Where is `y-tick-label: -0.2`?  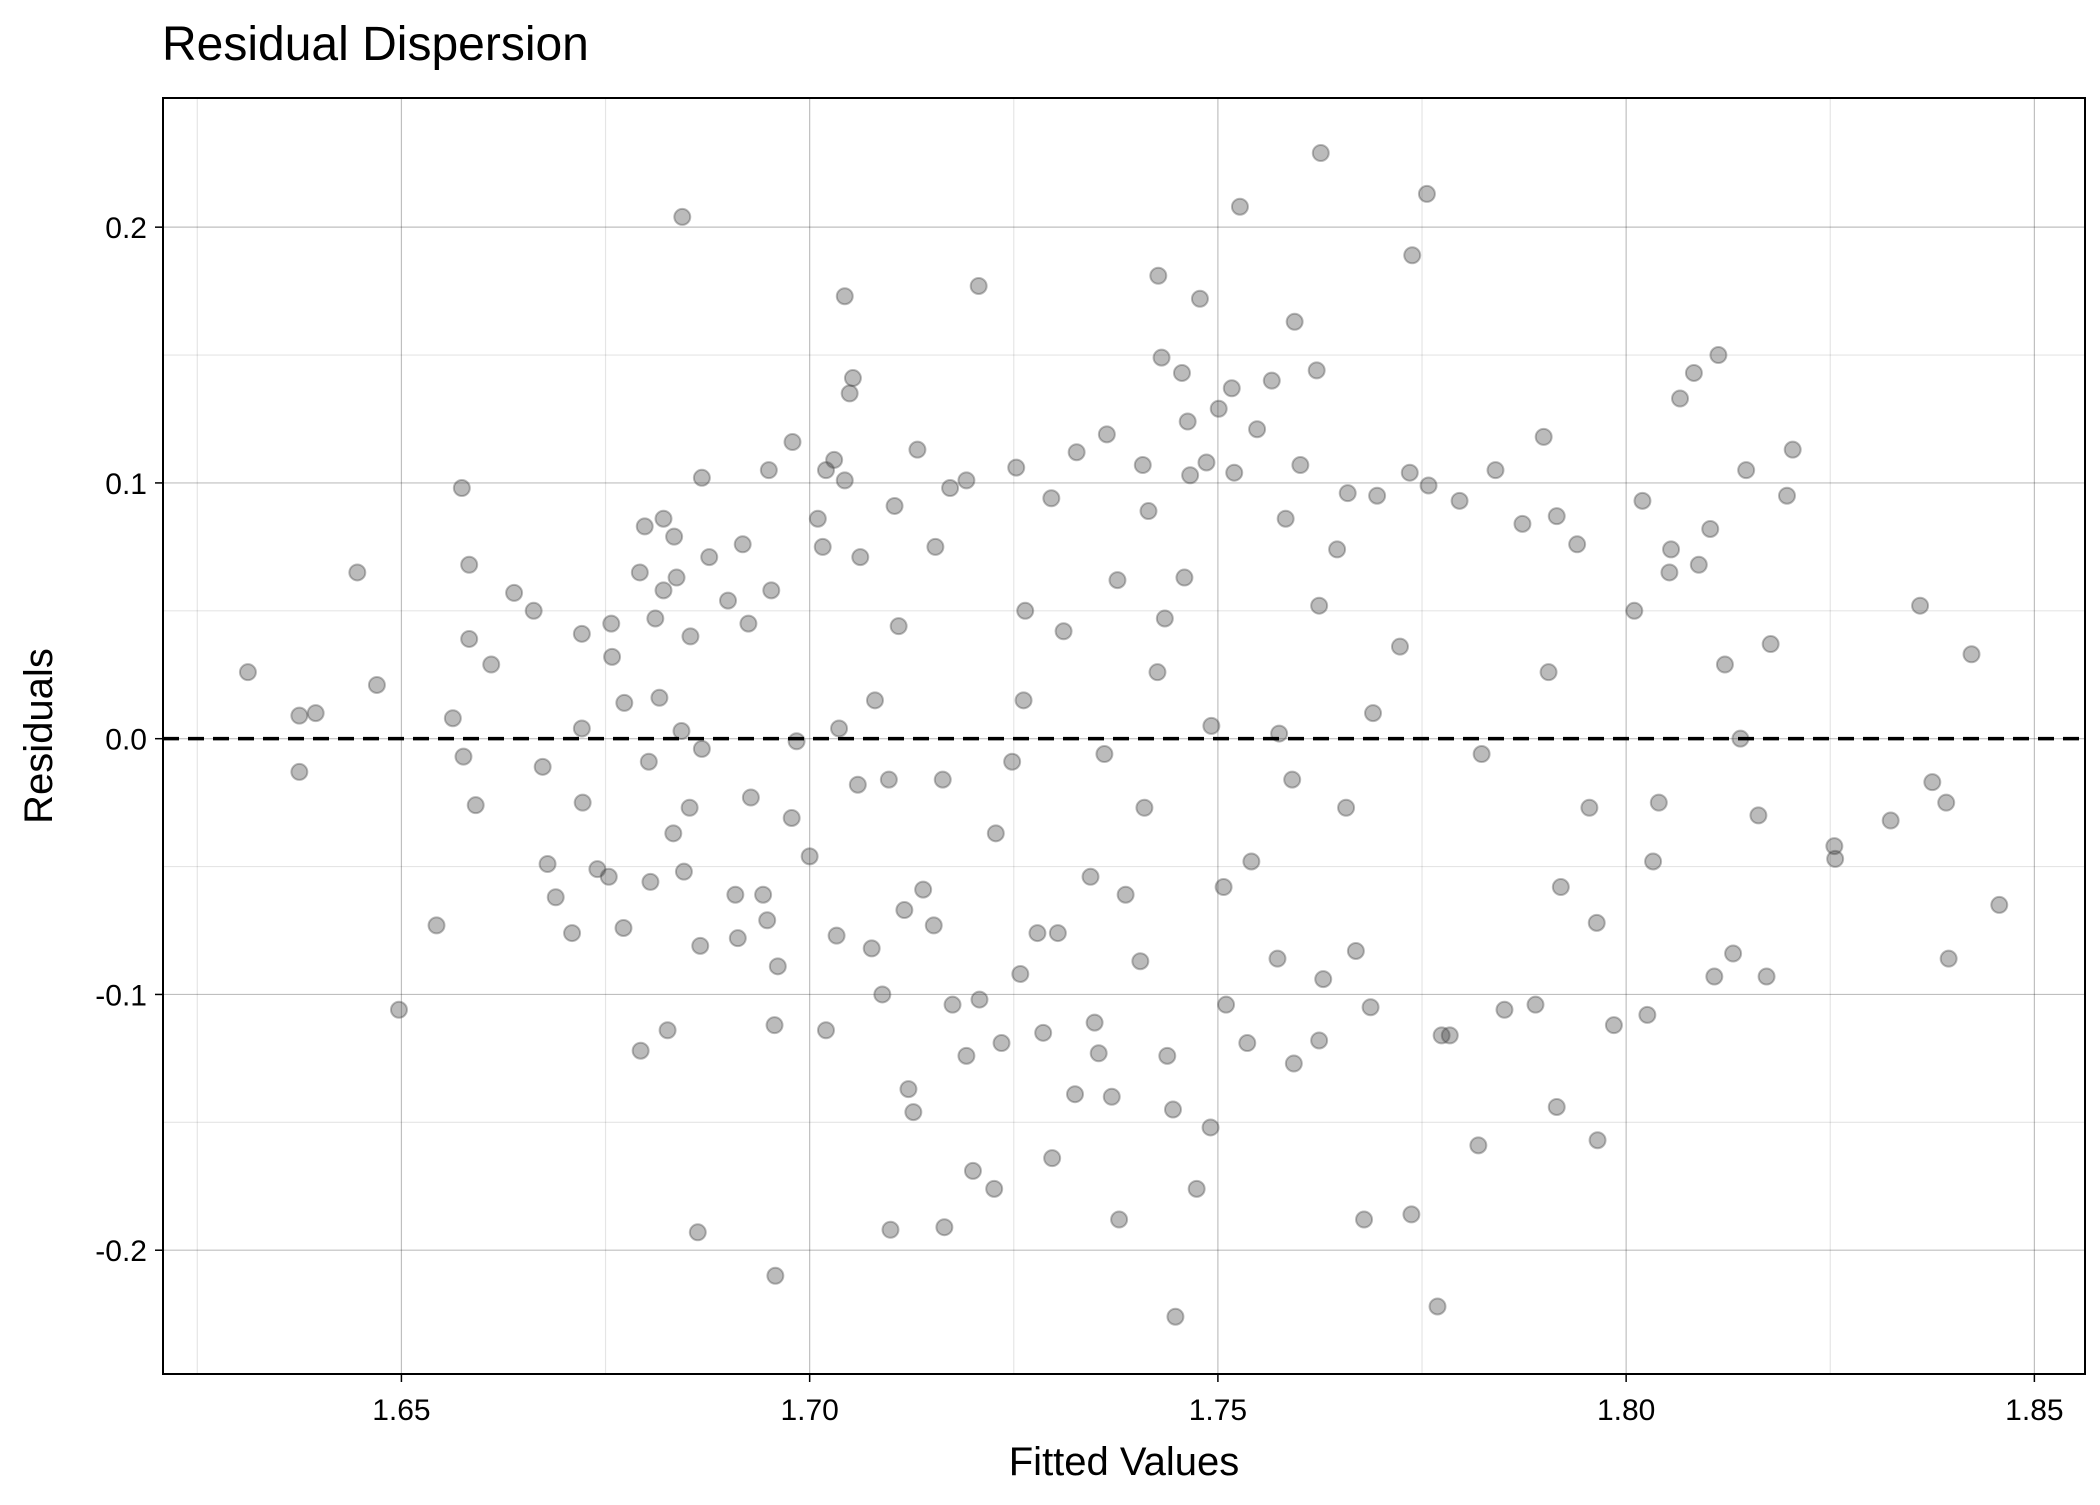 y-tick-label: -0.2 is located at coordinates (121, 1251).